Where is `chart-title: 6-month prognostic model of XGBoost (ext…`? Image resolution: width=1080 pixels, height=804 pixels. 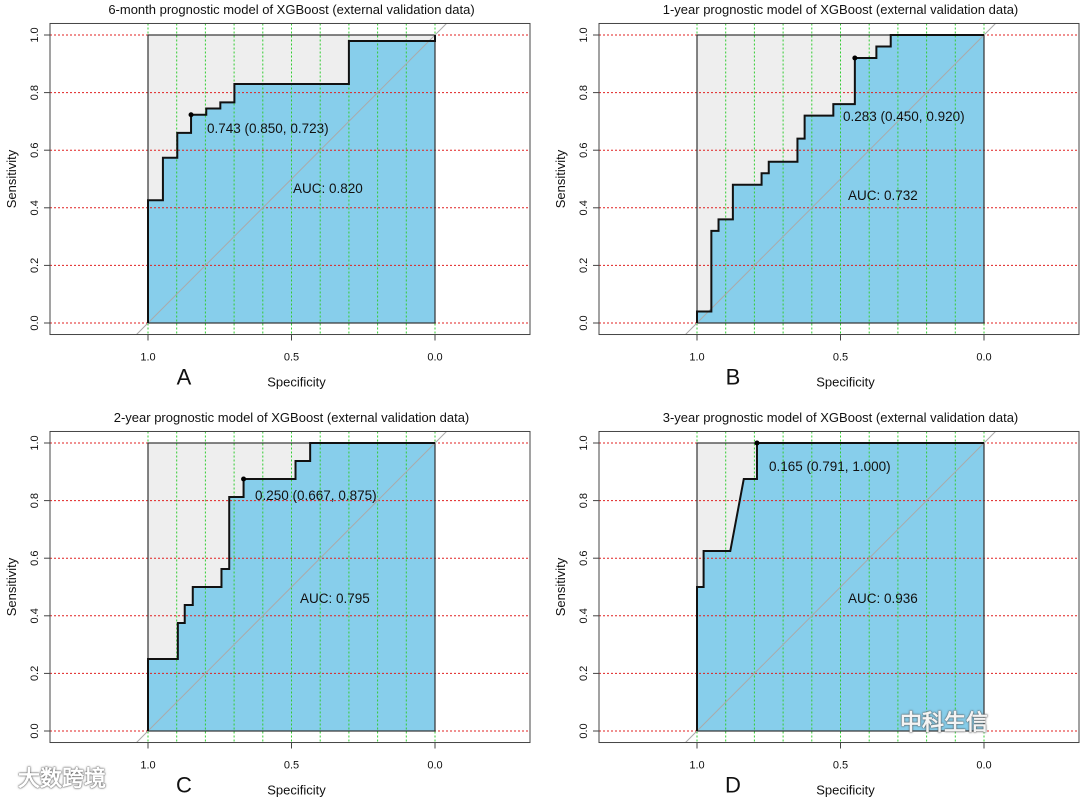 chart-title: 6-month prognostic model of XGBoost (ext… is located at coordinates (291, 9).